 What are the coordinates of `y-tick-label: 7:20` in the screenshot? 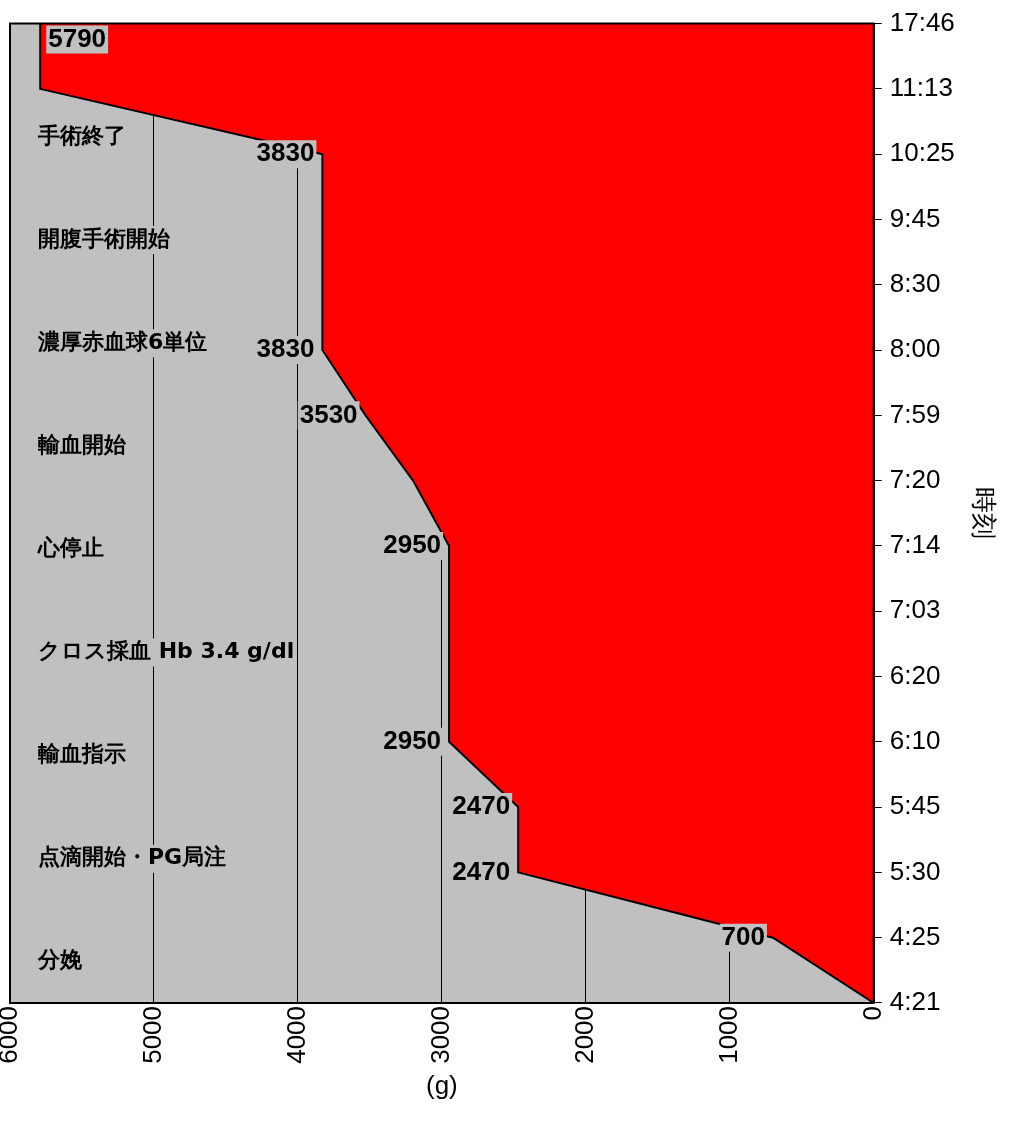 It's located at (915, 478).